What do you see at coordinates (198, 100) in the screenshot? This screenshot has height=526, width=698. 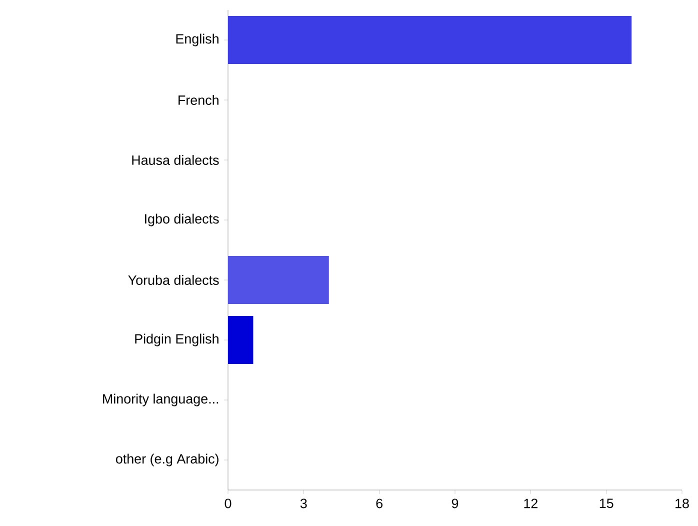 I see `y-tick-label: French` at bounding box center [198, 100].